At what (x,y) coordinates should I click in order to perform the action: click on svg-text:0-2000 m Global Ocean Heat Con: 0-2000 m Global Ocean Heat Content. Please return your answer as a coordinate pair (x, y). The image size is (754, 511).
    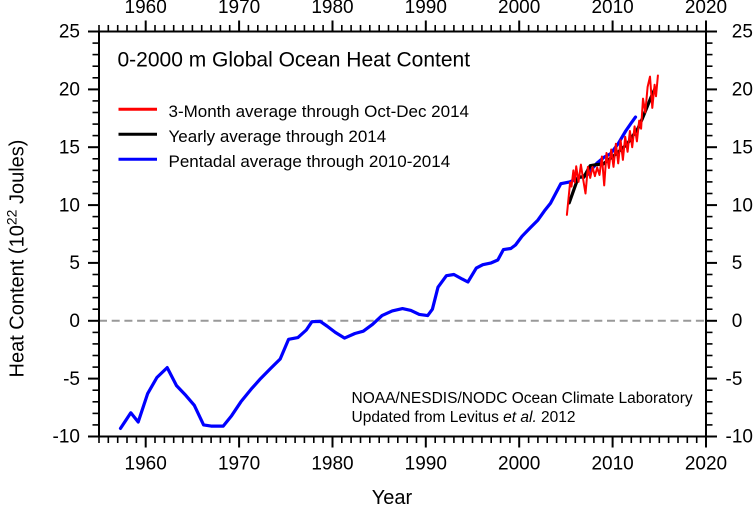
    Looking at the image, I should click on (294, 60).